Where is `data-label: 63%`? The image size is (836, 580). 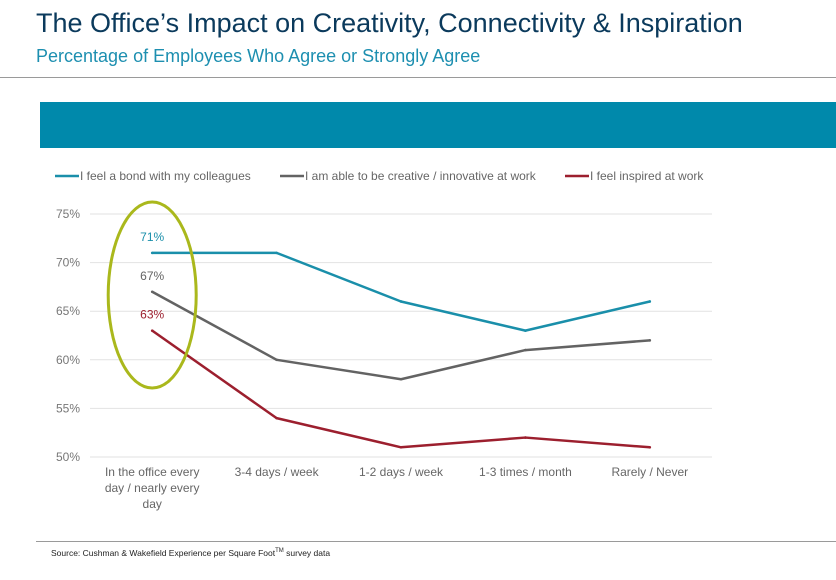 data-label: 63% is located at coordinates (152, 315).